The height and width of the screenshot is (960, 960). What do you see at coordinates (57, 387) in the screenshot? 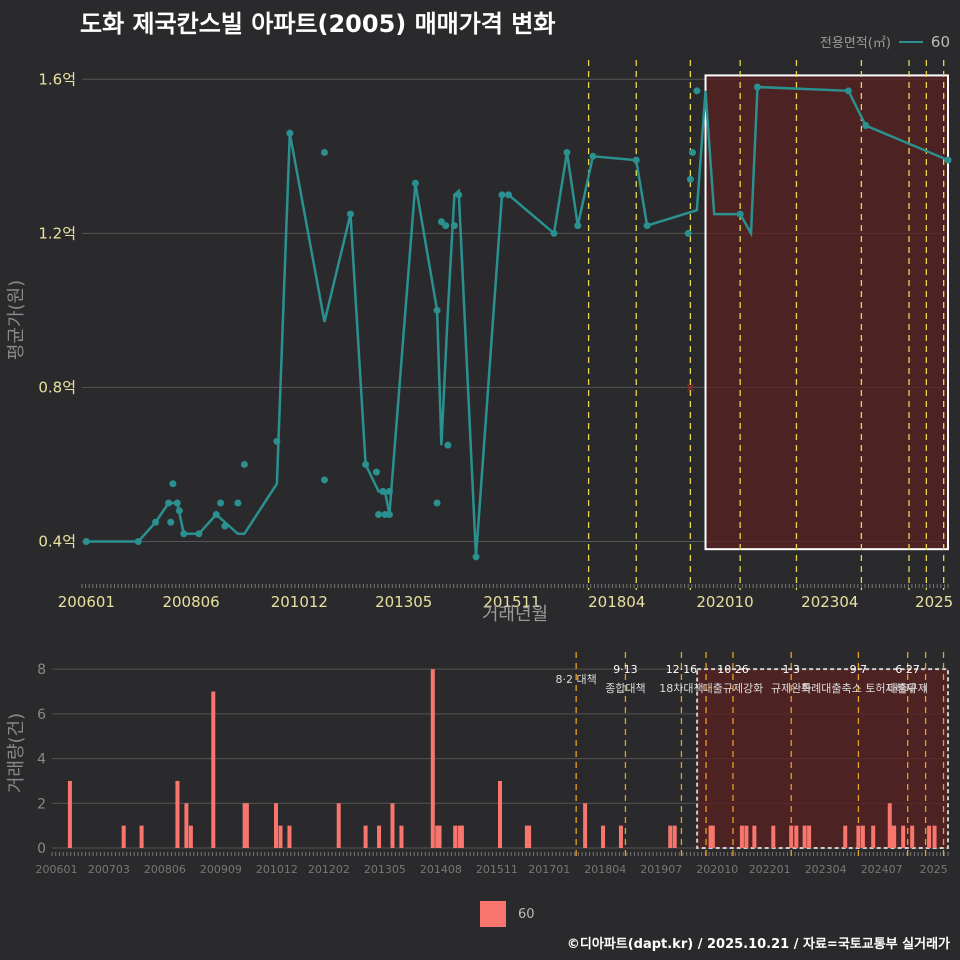
I see `y-tick-label: 0.8억` at bounding box center [57, 387].